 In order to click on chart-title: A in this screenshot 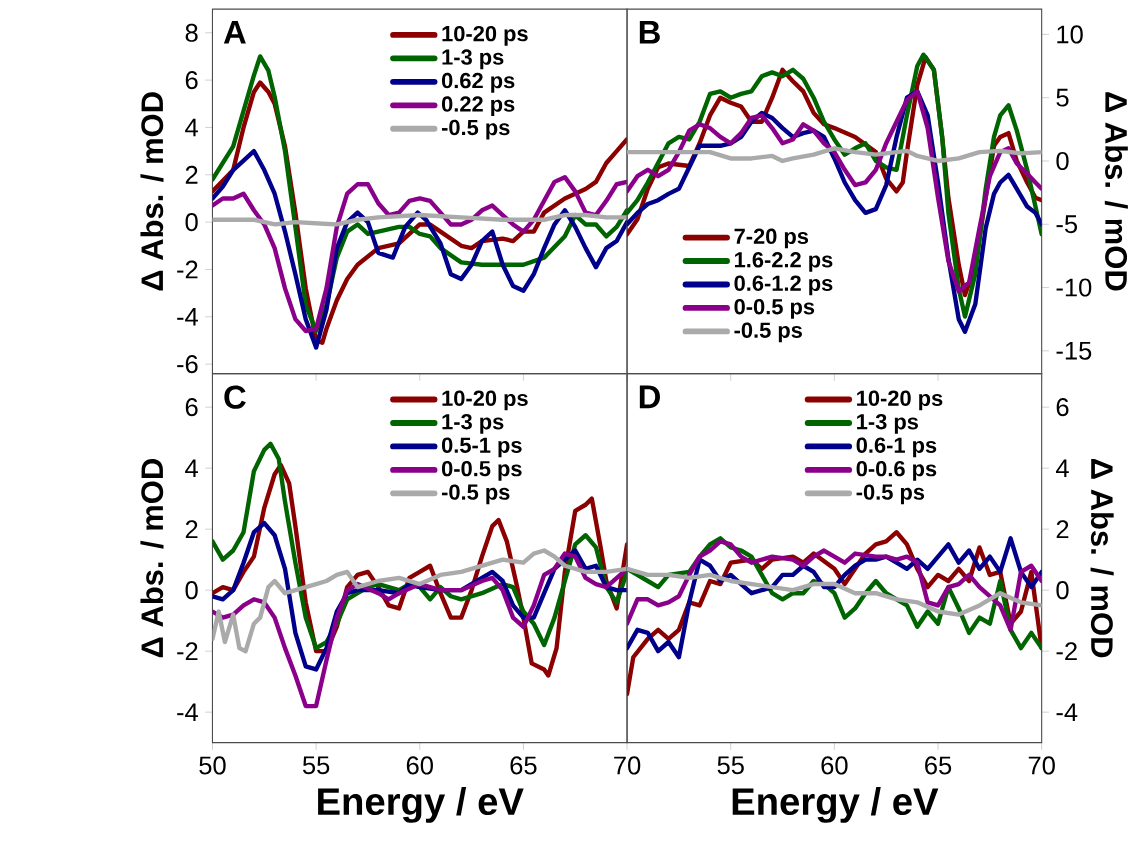, I will do `click(234, 32)`.